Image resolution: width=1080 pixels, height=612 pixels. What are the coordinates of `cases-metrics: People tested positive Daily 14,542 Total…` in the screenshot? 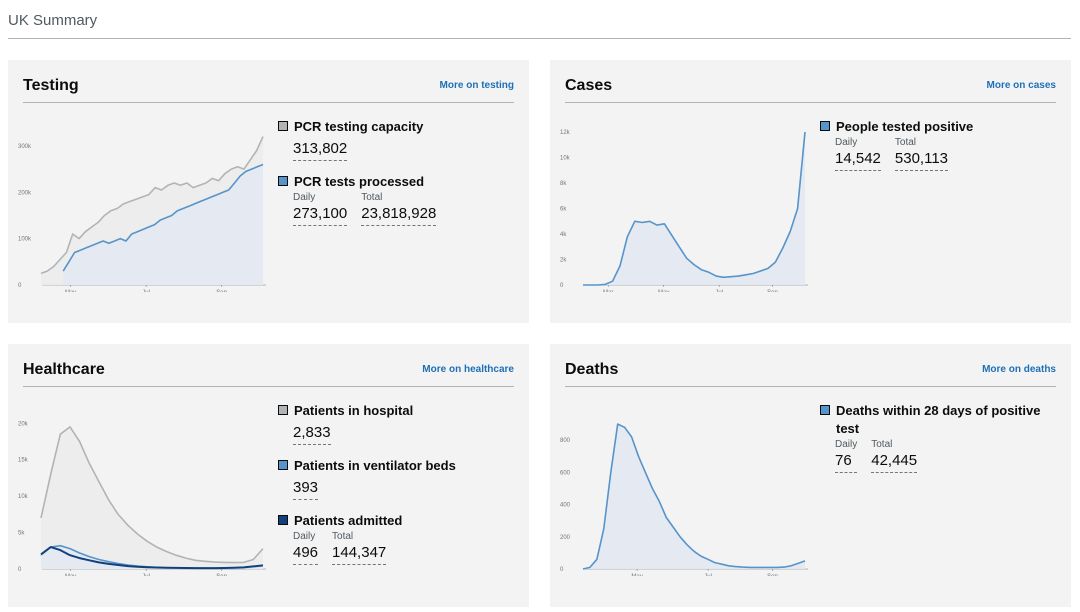 It's located at (940, 150).